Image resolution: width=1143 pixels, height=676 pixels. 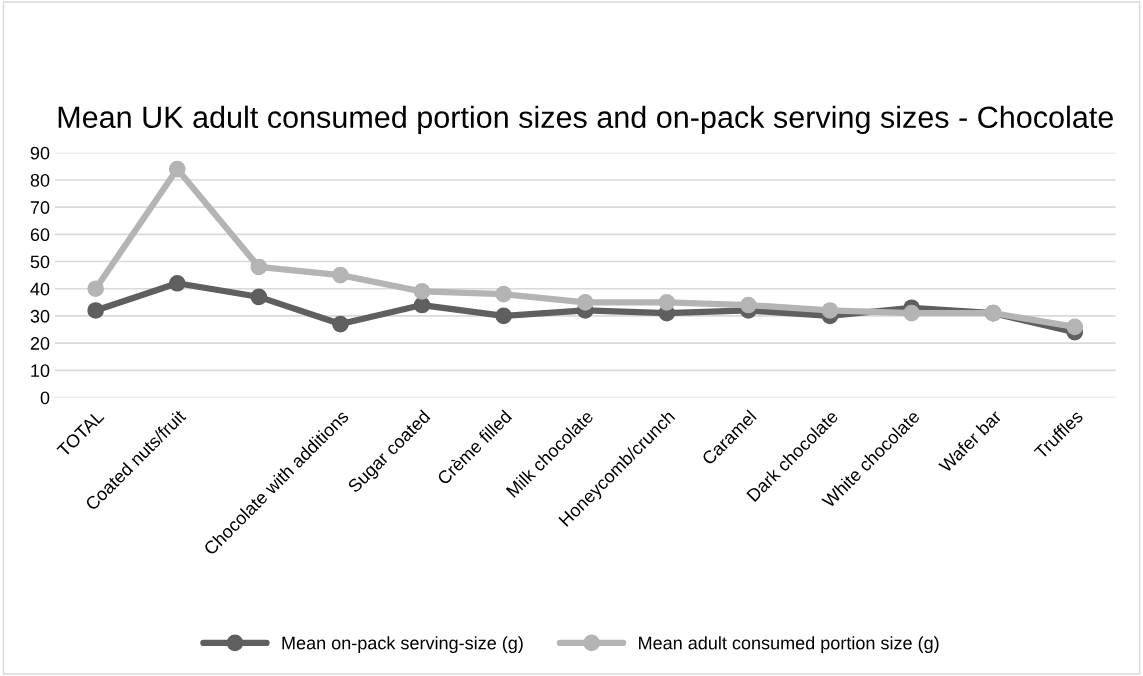 What do you see at coordinates (45, 398) in the screenshot?
I see `y-tick-label: 0` at bounding box center [45, 398].